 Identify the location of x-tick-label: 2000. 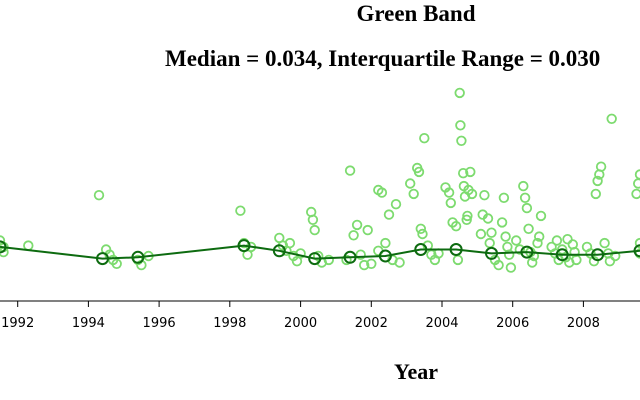
(300, 323).